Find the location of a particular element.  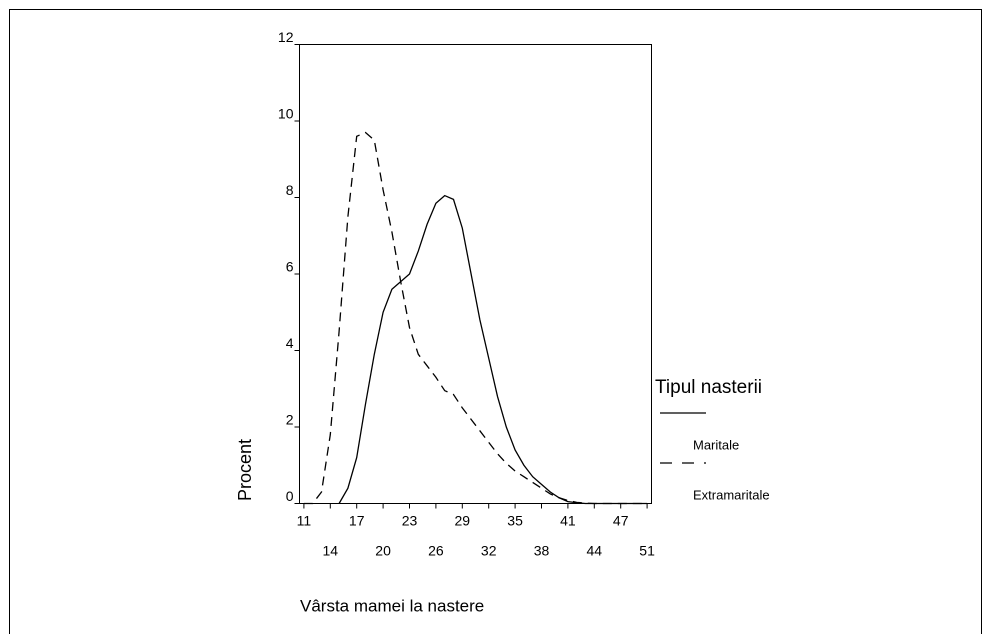

x-tick-label: 20 is located at coordinates (383, 551).